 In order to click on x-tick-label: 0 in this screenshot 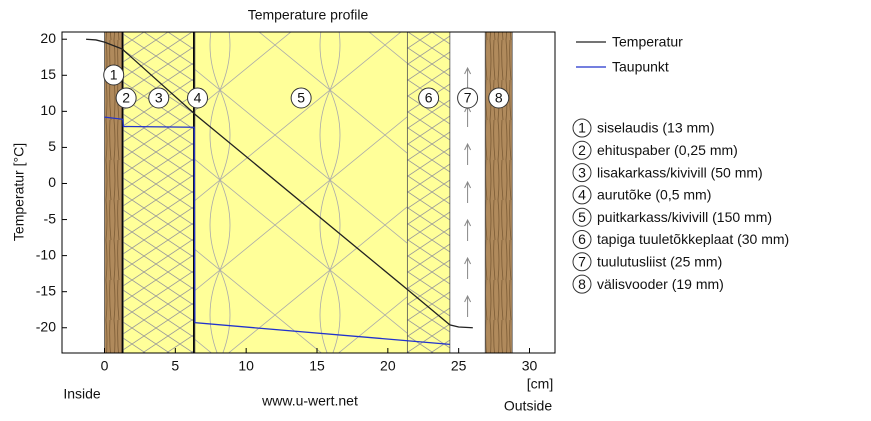, I will do `click(105, 366)`.